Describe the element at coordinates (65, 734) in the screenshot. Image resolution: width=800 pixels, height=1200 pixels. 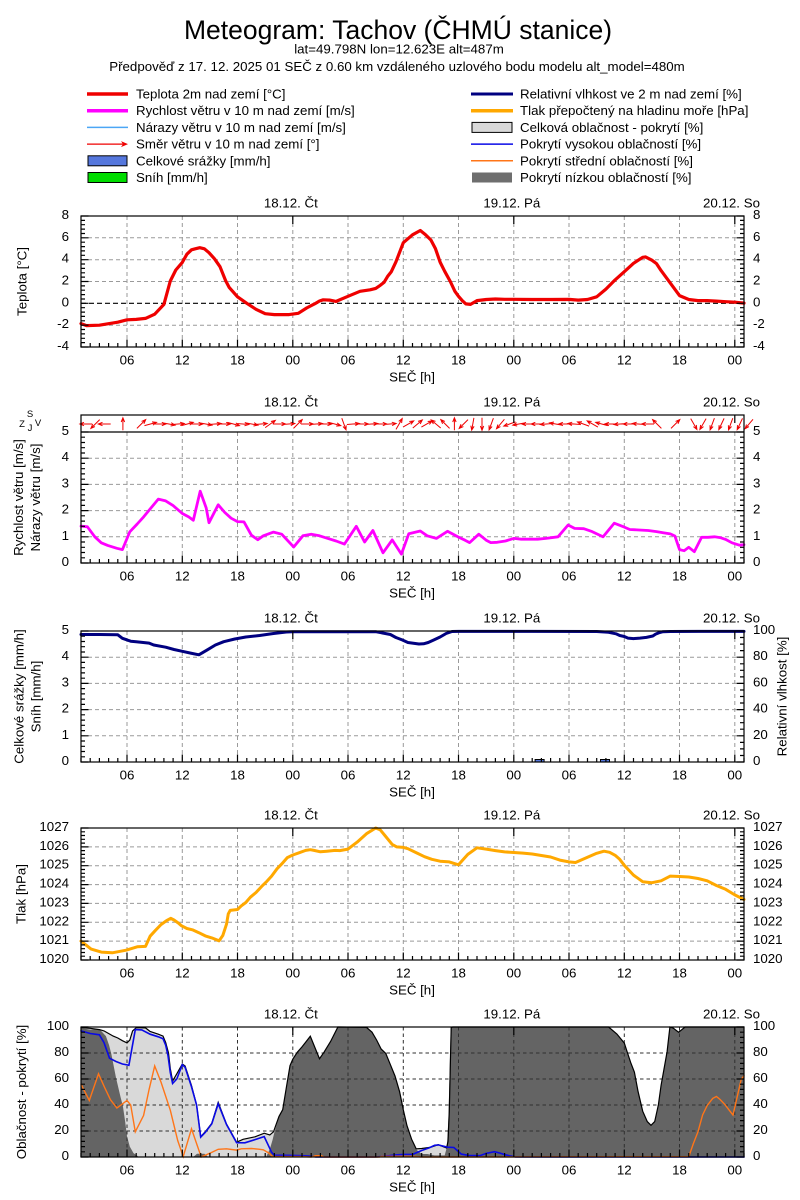
I see `svg-text: 1` at that location.